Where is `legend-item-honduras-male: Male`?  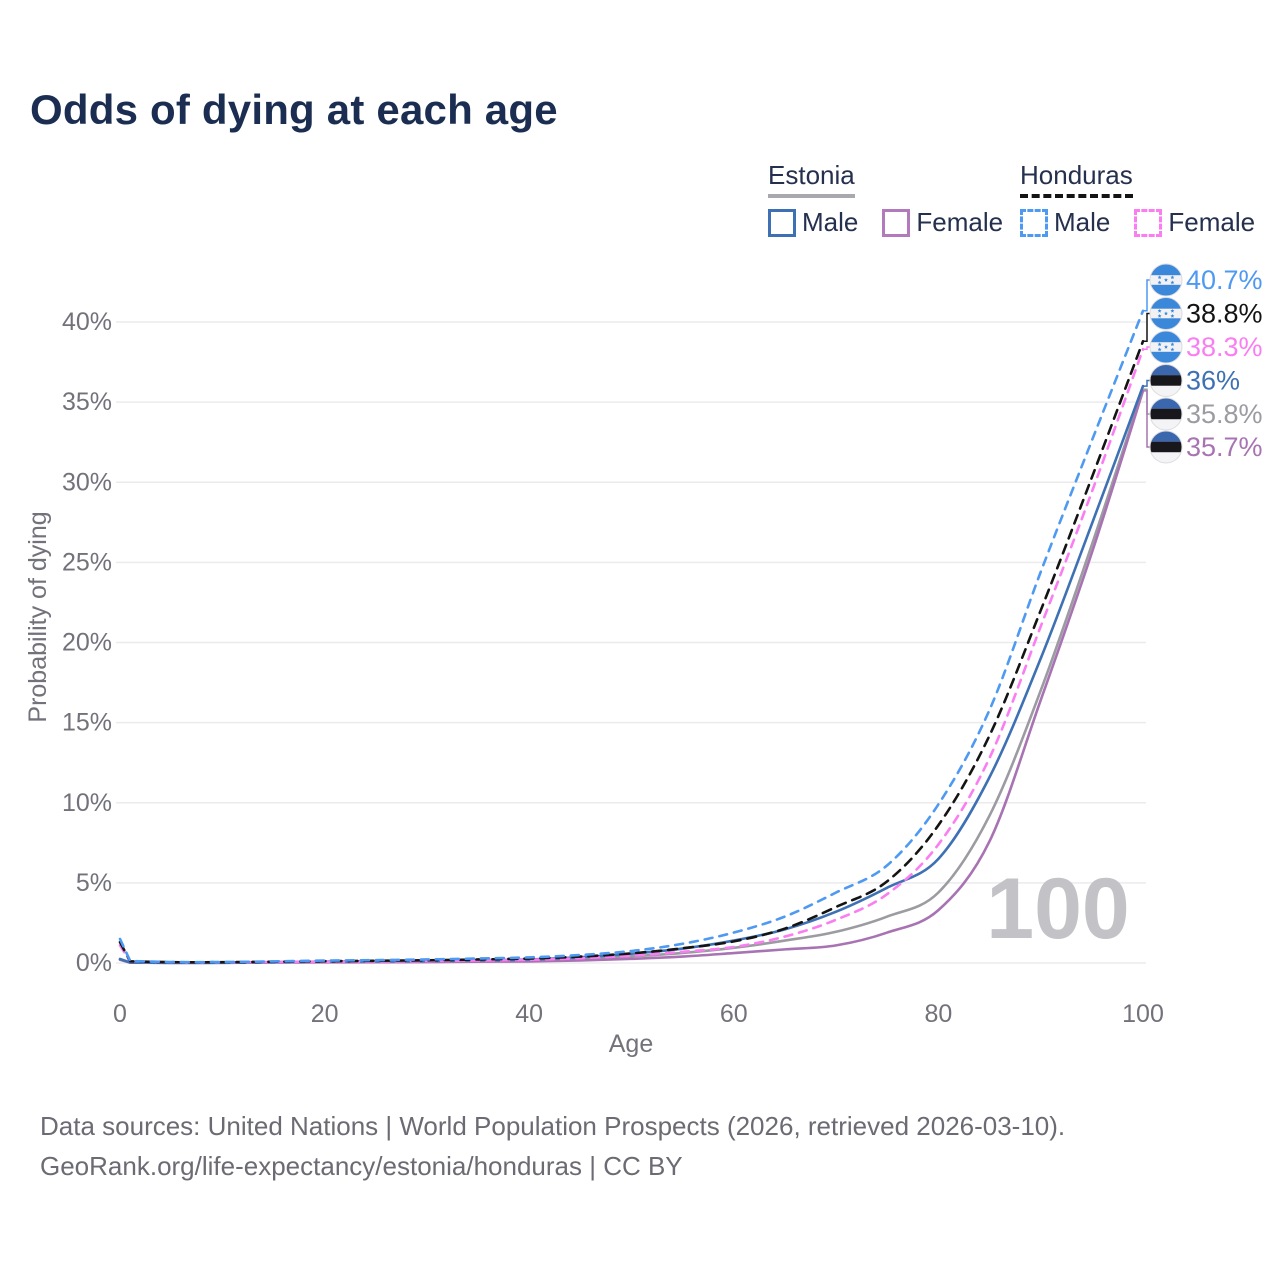 legend-item-honduras-male: Male is located at coordinates (1065, 222).